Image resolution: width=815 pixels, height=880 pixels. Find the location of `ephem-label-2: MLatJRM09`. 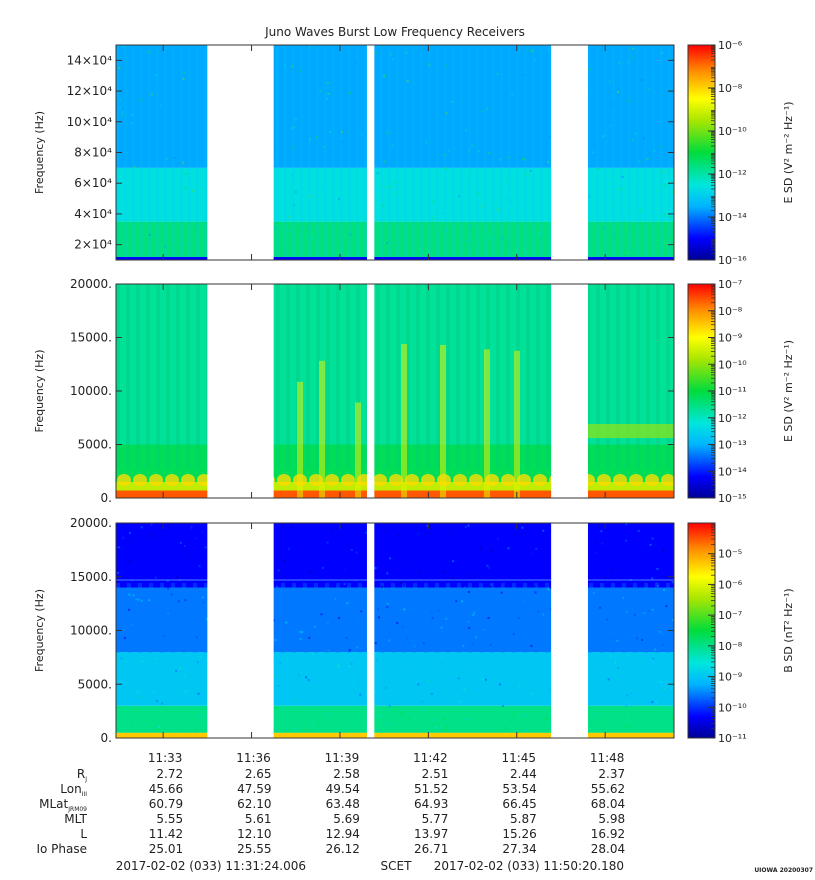

ephem-label-2: MLatJRM09 is located at coordinates (63, 805).